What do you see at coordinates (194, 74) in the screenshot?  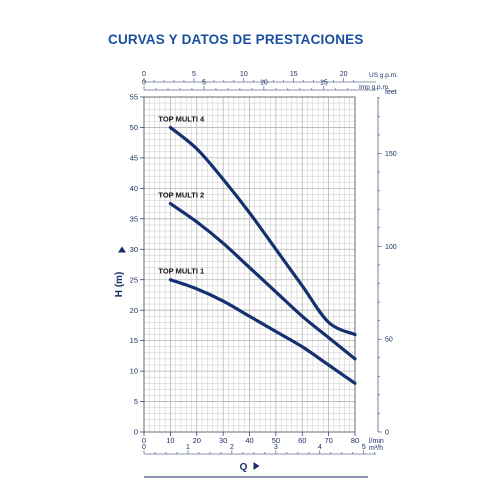 I see `us-gpm-tick-label: 5` at bounding box center [194, 74].